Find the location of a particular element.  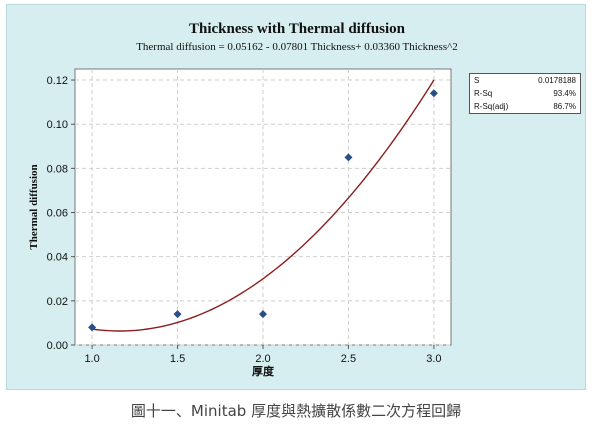

y-axis-label: Thermal diffusion is located at coordinates (34, 206).